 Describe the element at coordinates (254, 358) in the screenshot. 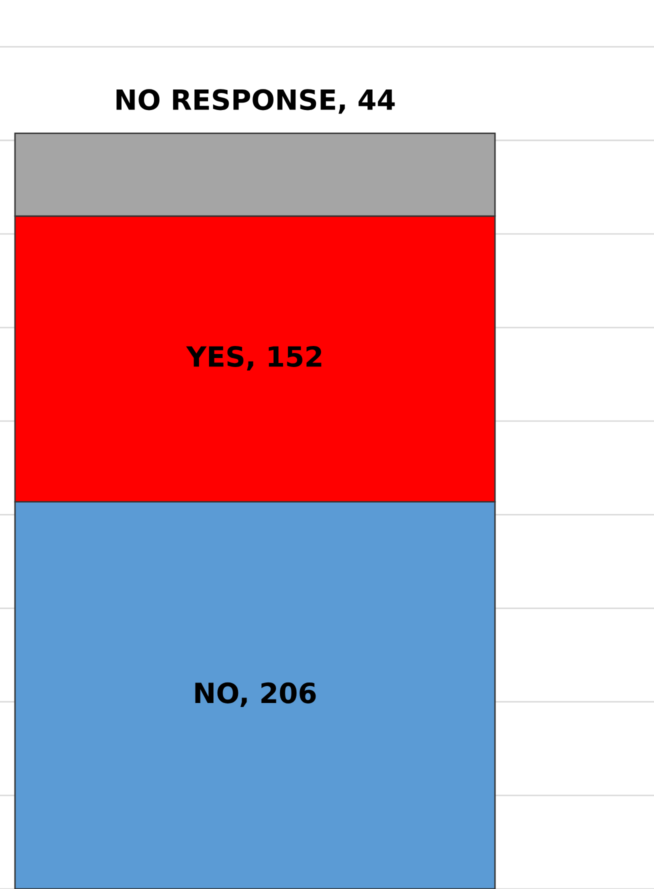

I see `data-label: YES, 152` at that location.